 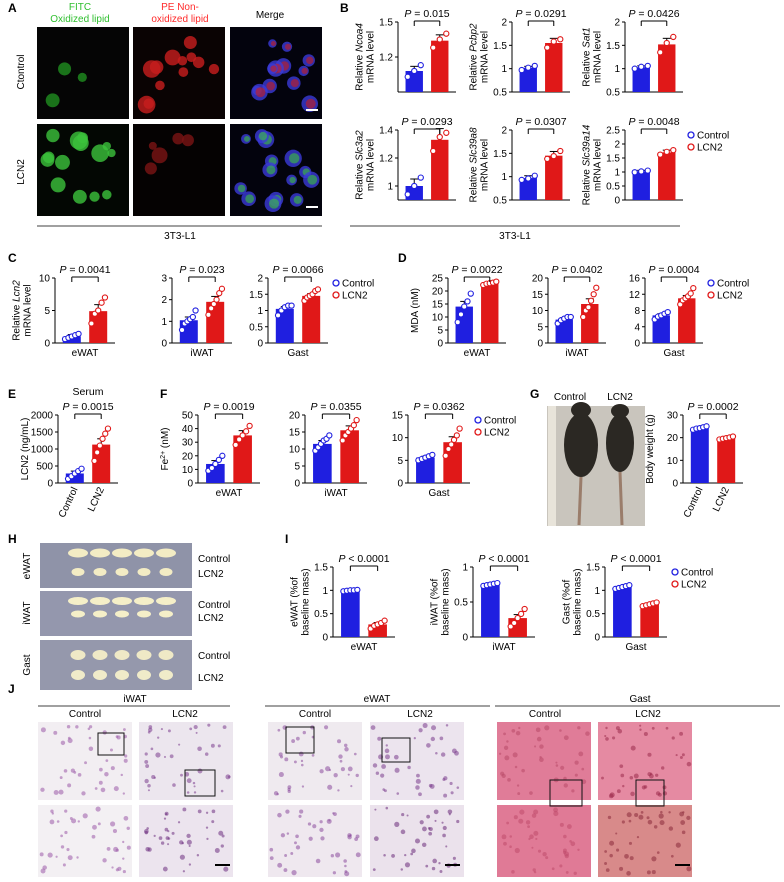 What do you see at coordinates (566, 793) in the screenshot?
I see `inset-box` at bounding box center [566, 793].